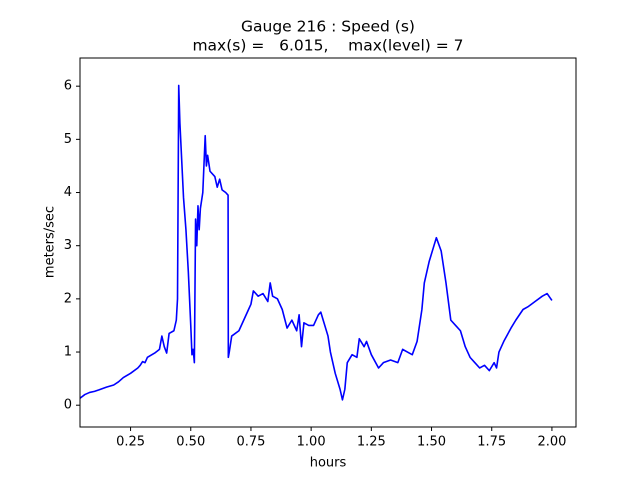 This screenshot has height=480, width=640. Describe the element at coordinates (130, 442) in the screenshot. I see `x-tick-label: 0.25` at that location.